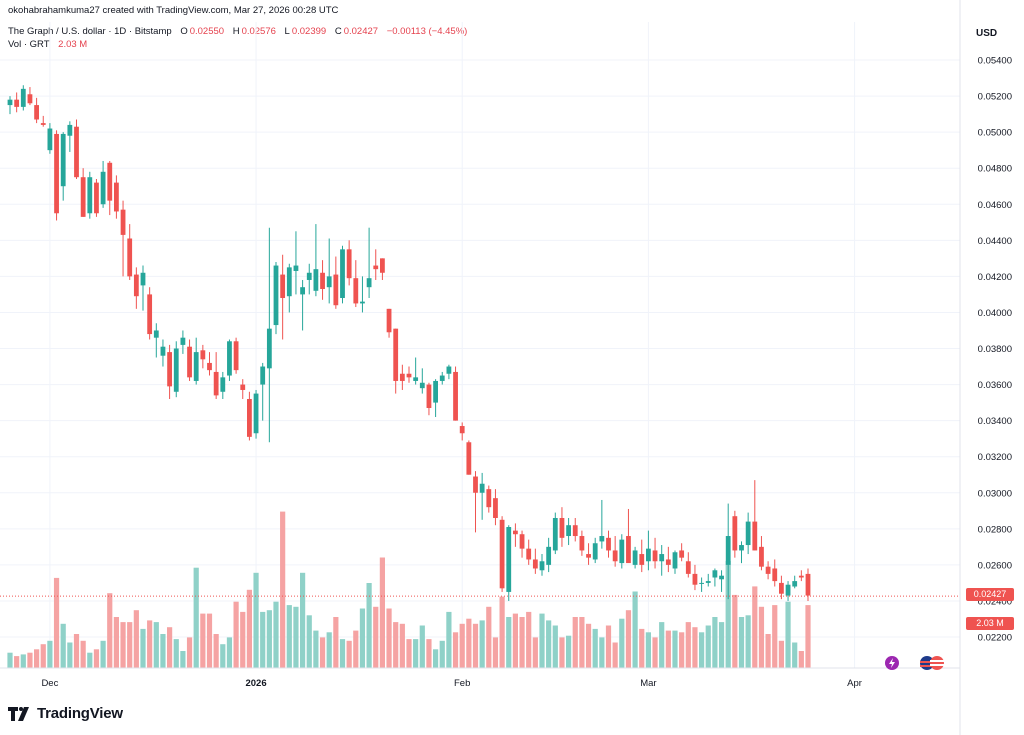 The image size is (1024, 735). I want to click on low-label: L, so click(287, 31).